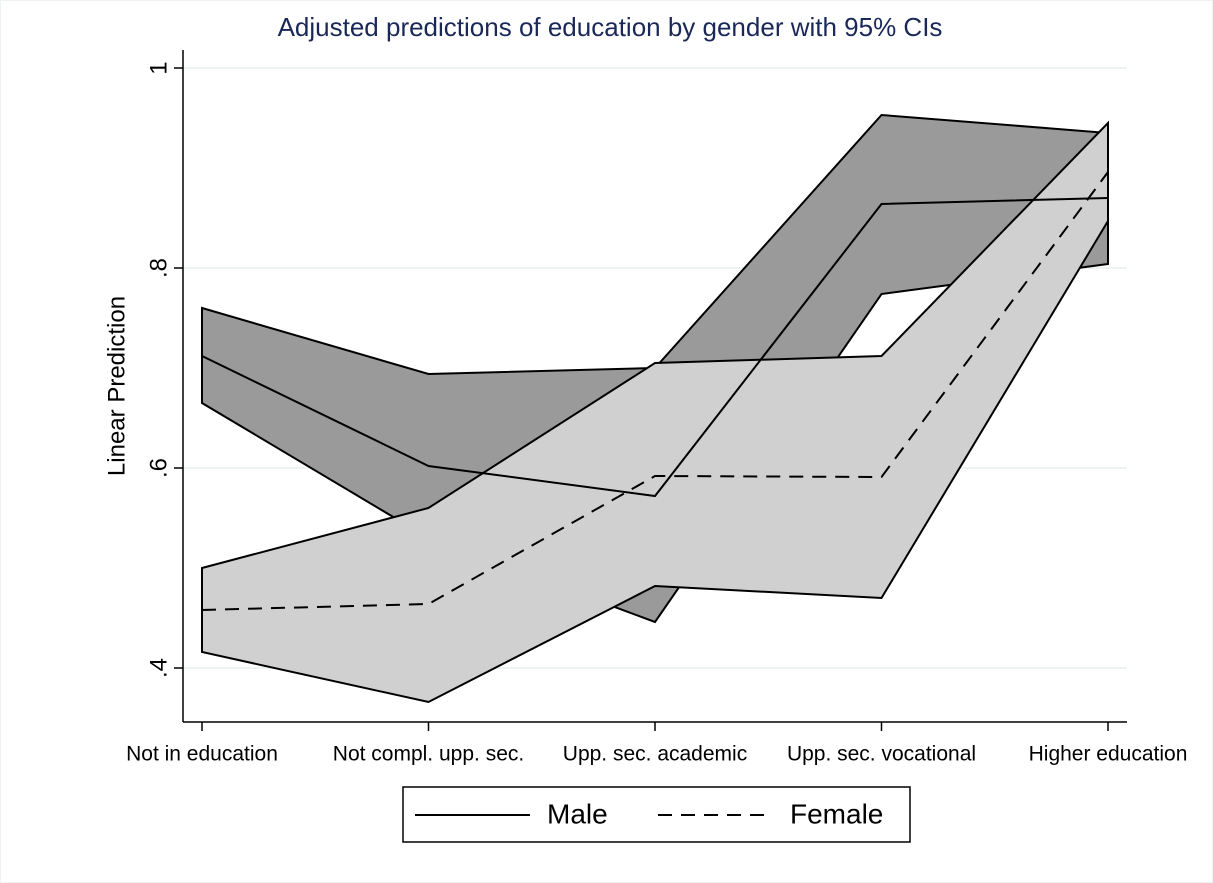 Image resolution: width=1213 pixels, height=883 pixels. What do you see at coordinates (158, 268) in the screenshot?
I see `y-tick-label: .8` at bounding box center [158, 268].